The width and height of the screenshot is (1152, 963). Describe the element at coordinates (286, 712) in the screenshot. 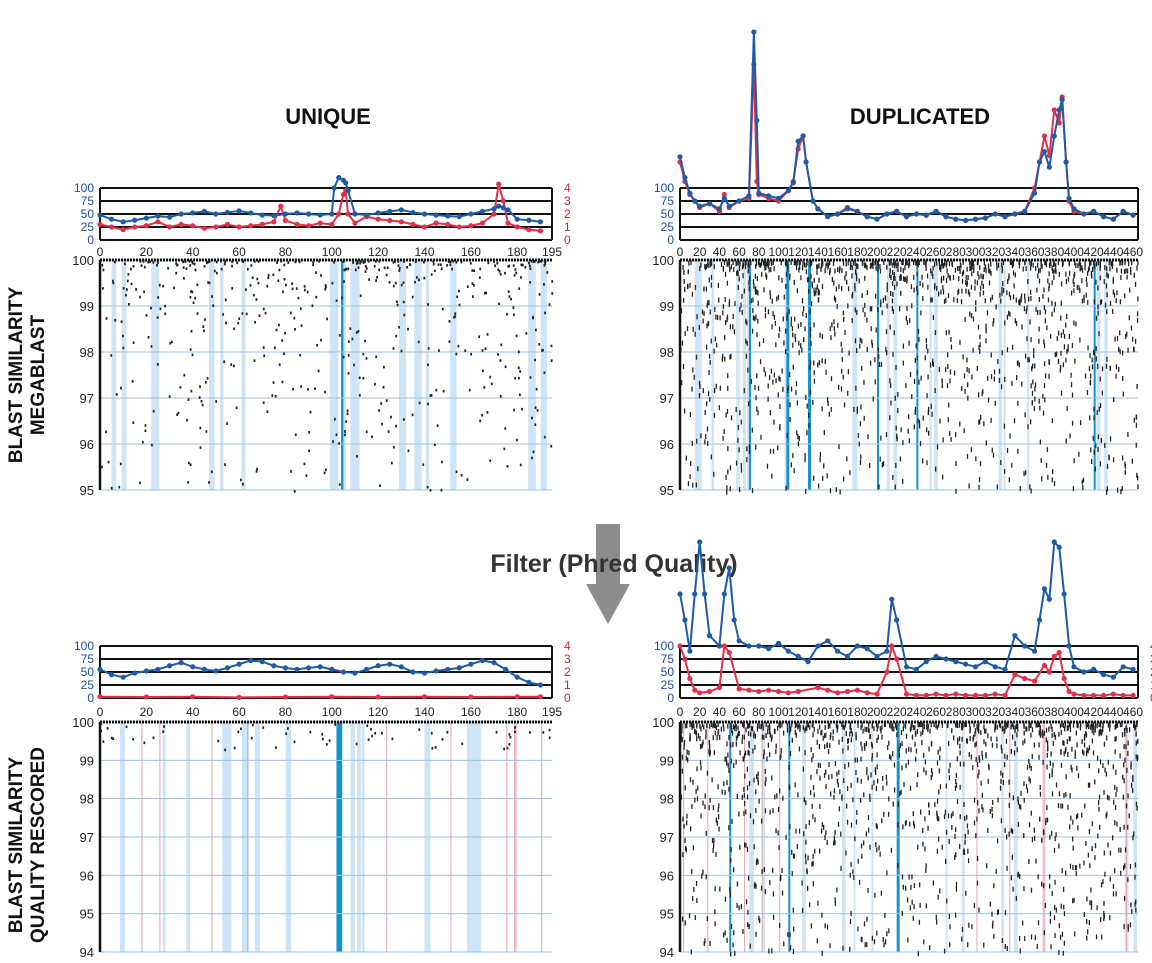

I see `x-tick-label: 80` at that location.